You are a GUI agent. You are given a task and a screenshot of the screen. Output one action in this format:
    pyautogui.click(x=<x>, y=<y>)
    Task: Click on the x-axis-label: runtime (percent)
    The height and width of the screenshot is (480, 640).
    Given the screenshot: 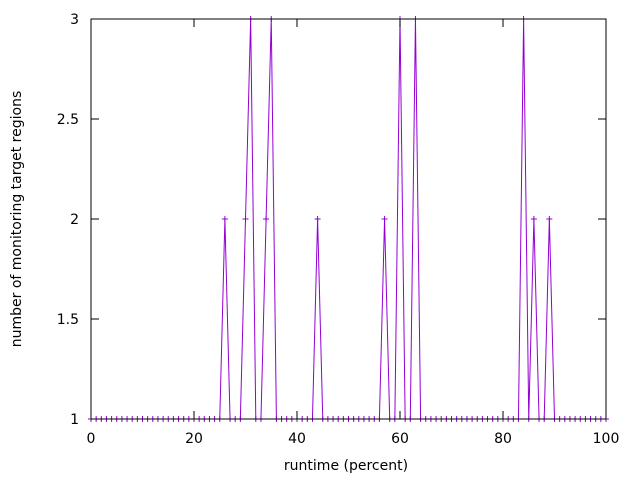 What is the action you would take?
    pyautogui.click(x=346, y=466)
    